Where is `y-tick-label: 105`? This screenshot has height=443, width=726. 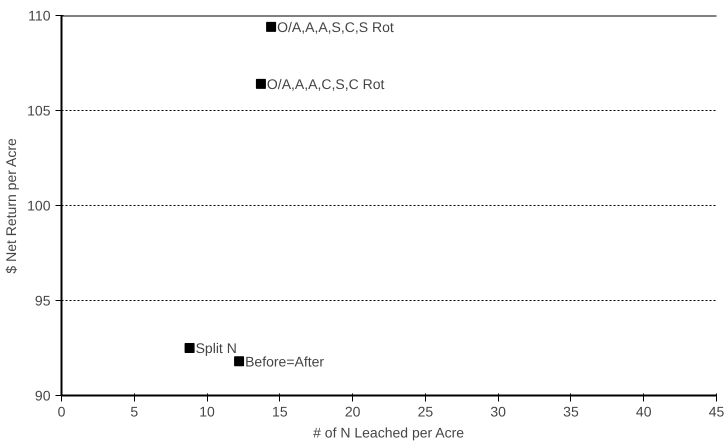
y-tick-label: 105 is located at coordinates (39, 110).